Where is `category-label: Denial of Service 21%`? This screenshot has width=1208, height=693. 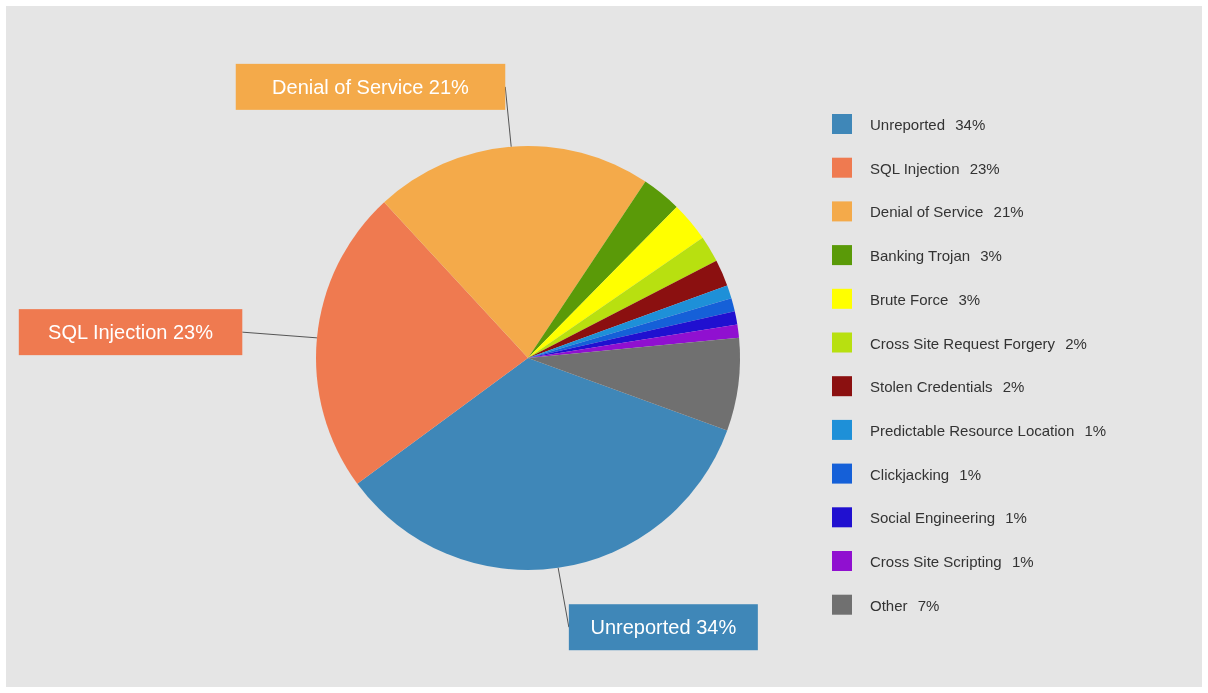 category-label: Denial of Service 21% is located at coordinates (370, 86).